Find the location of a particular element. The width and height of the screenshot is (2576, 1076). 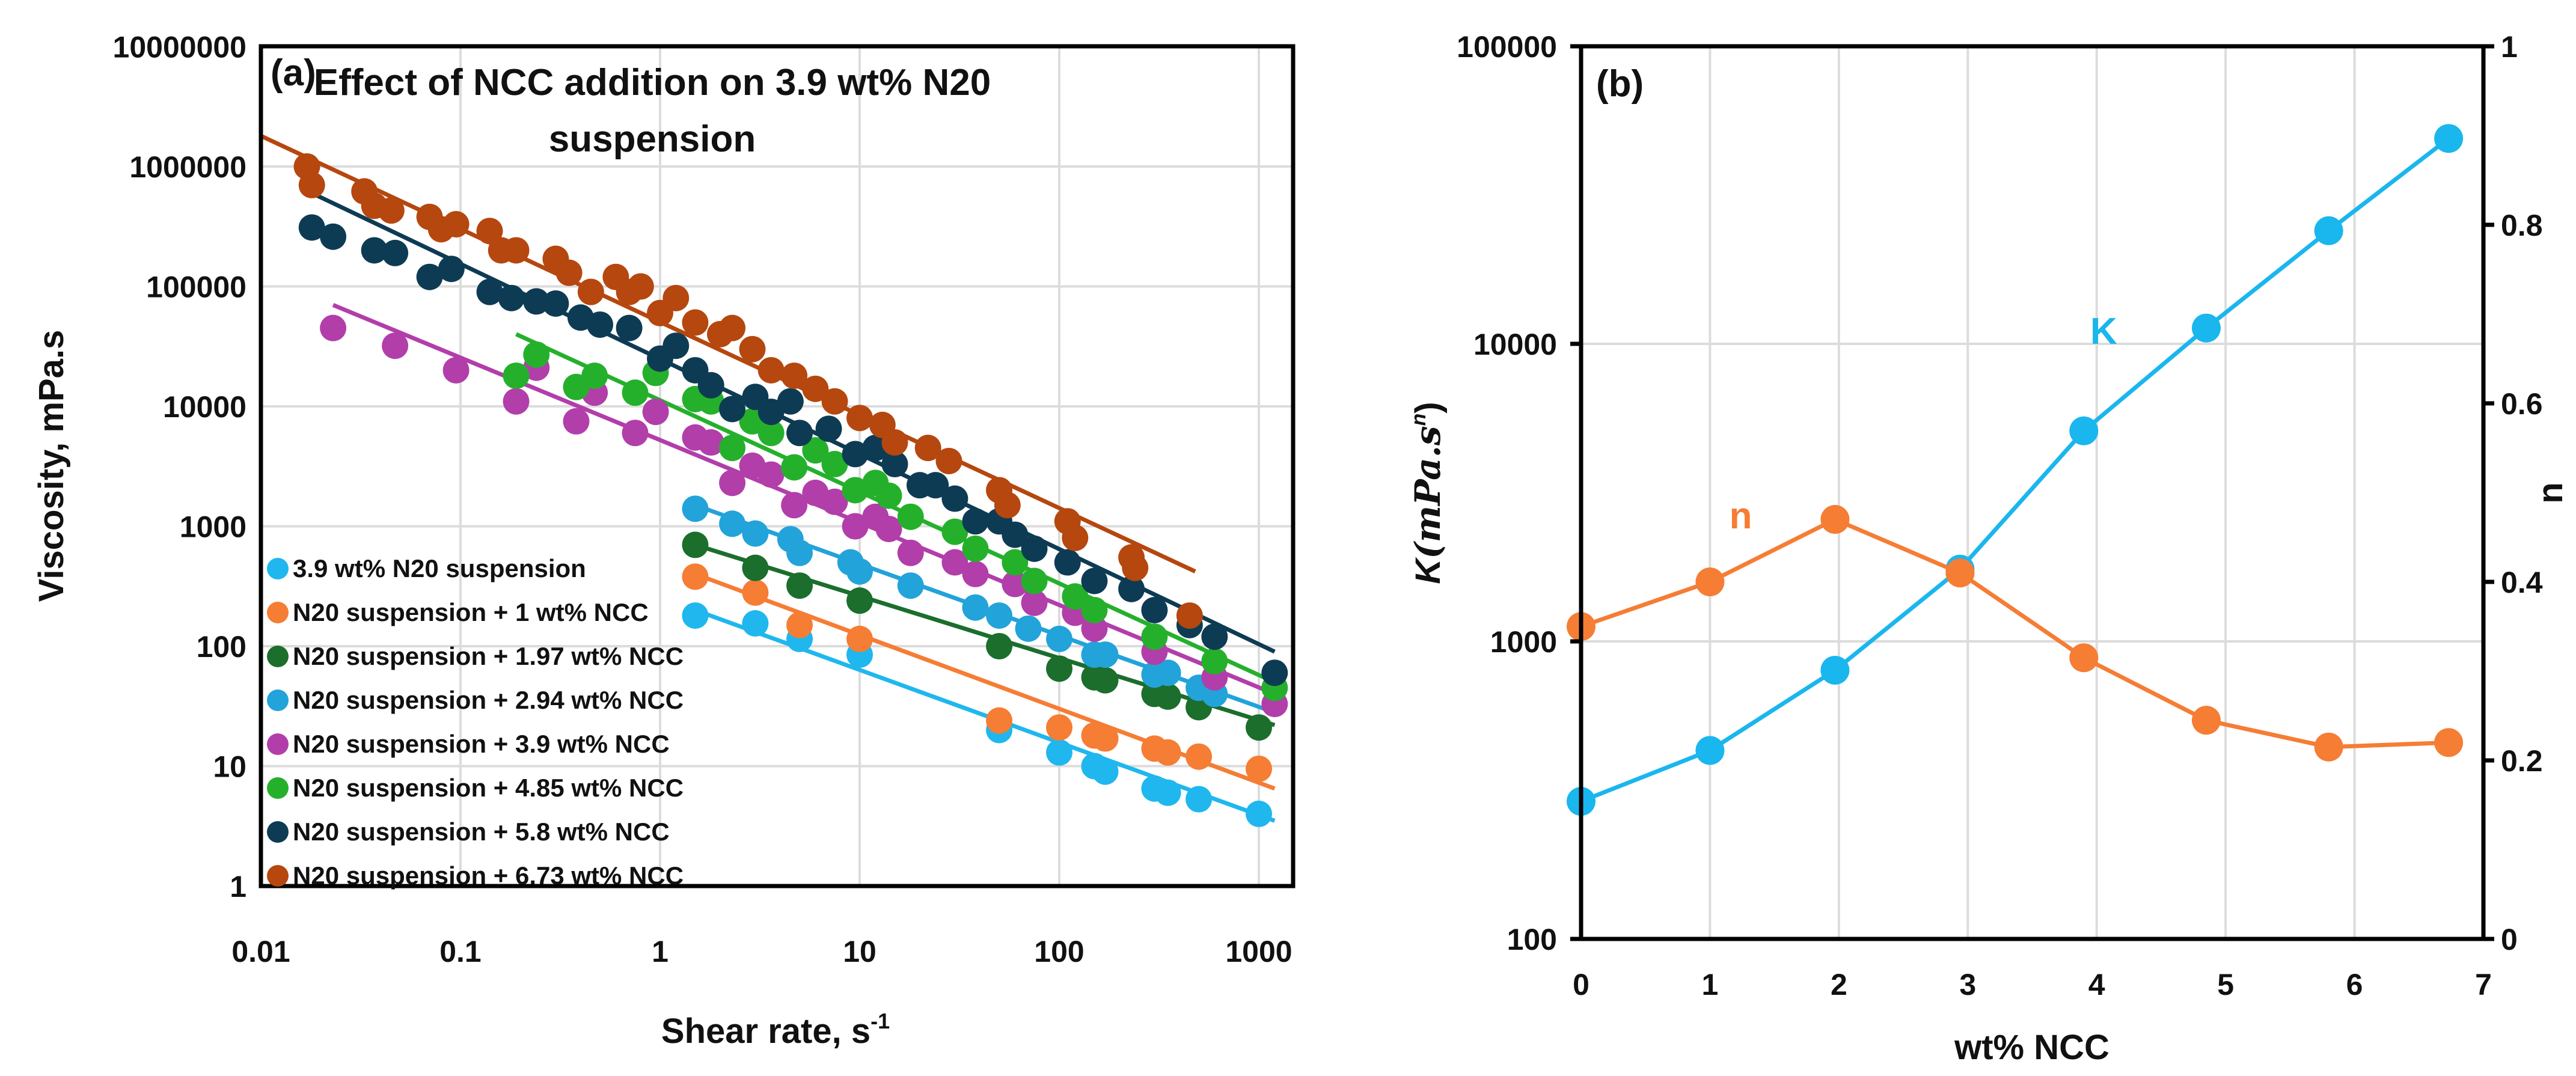

x-tick-label: 2 is located at coordinates (1839, 985).